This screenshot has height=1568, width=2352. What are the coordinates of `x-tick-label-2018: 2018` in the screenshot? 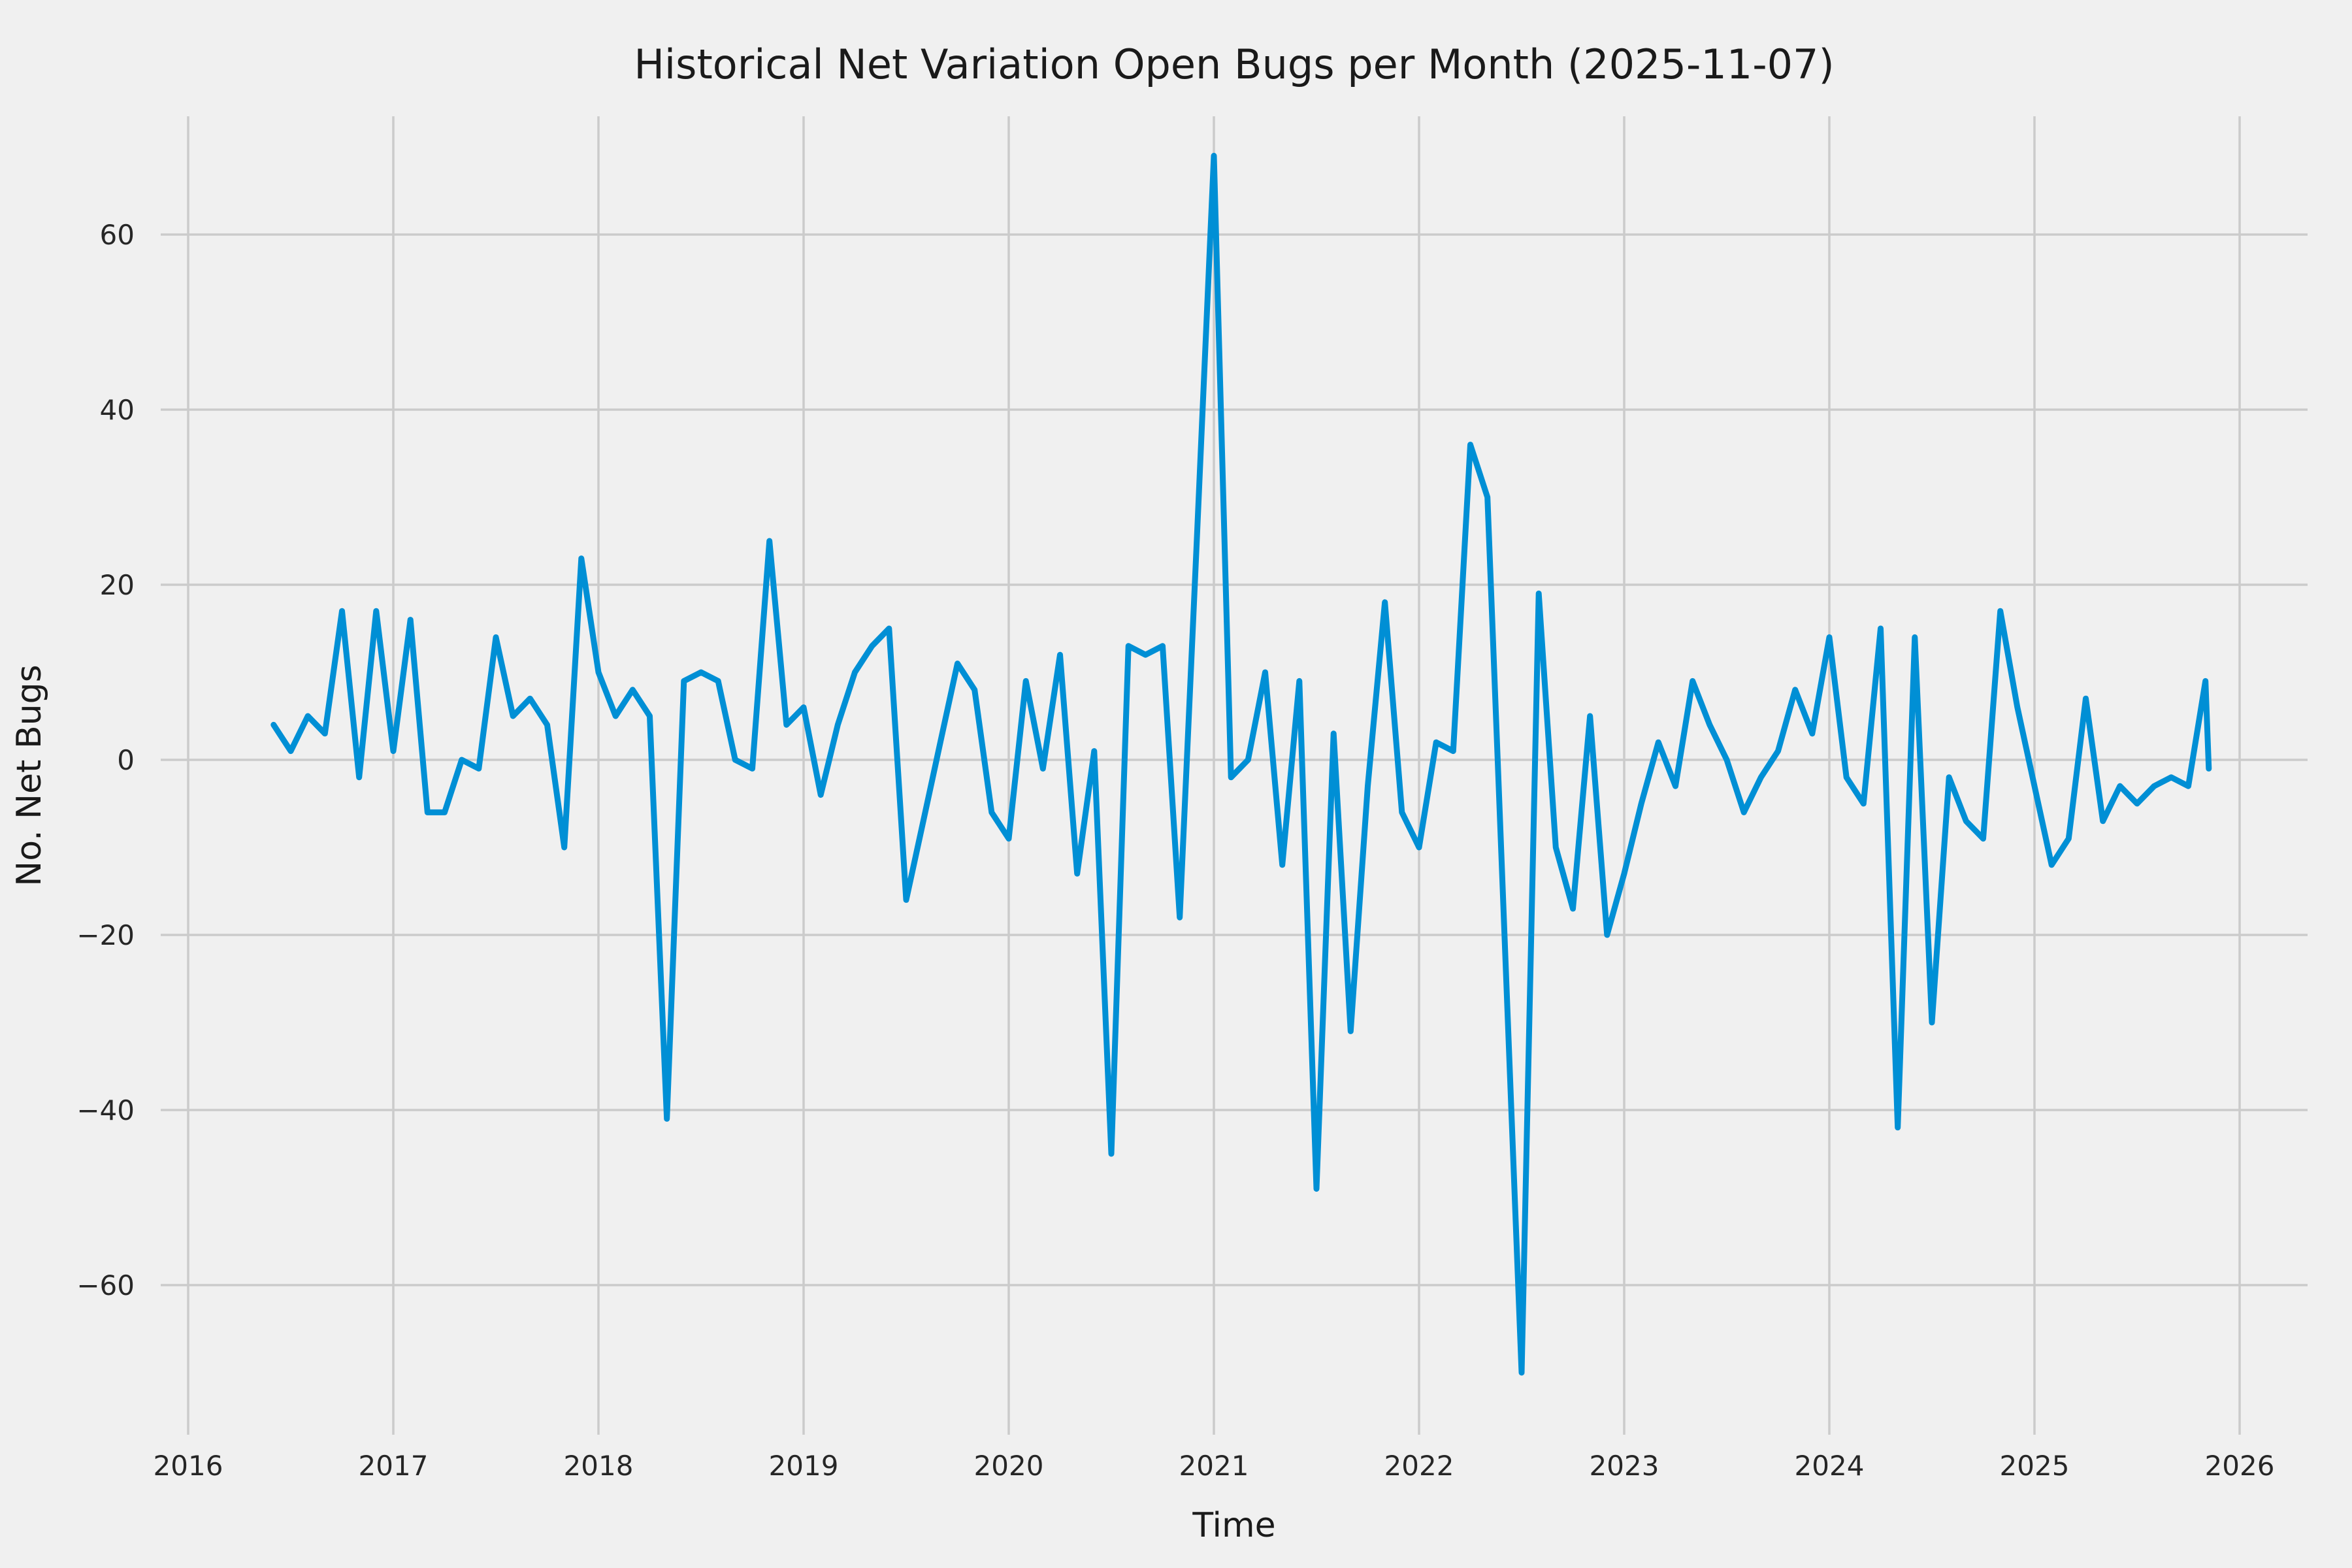 It's located at (599, 1466).